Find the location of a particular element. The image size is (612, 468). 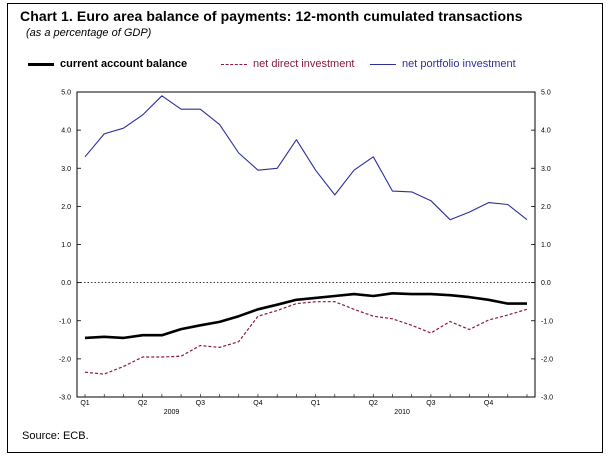

series-line-current-account is located at coordinates (305, 315).